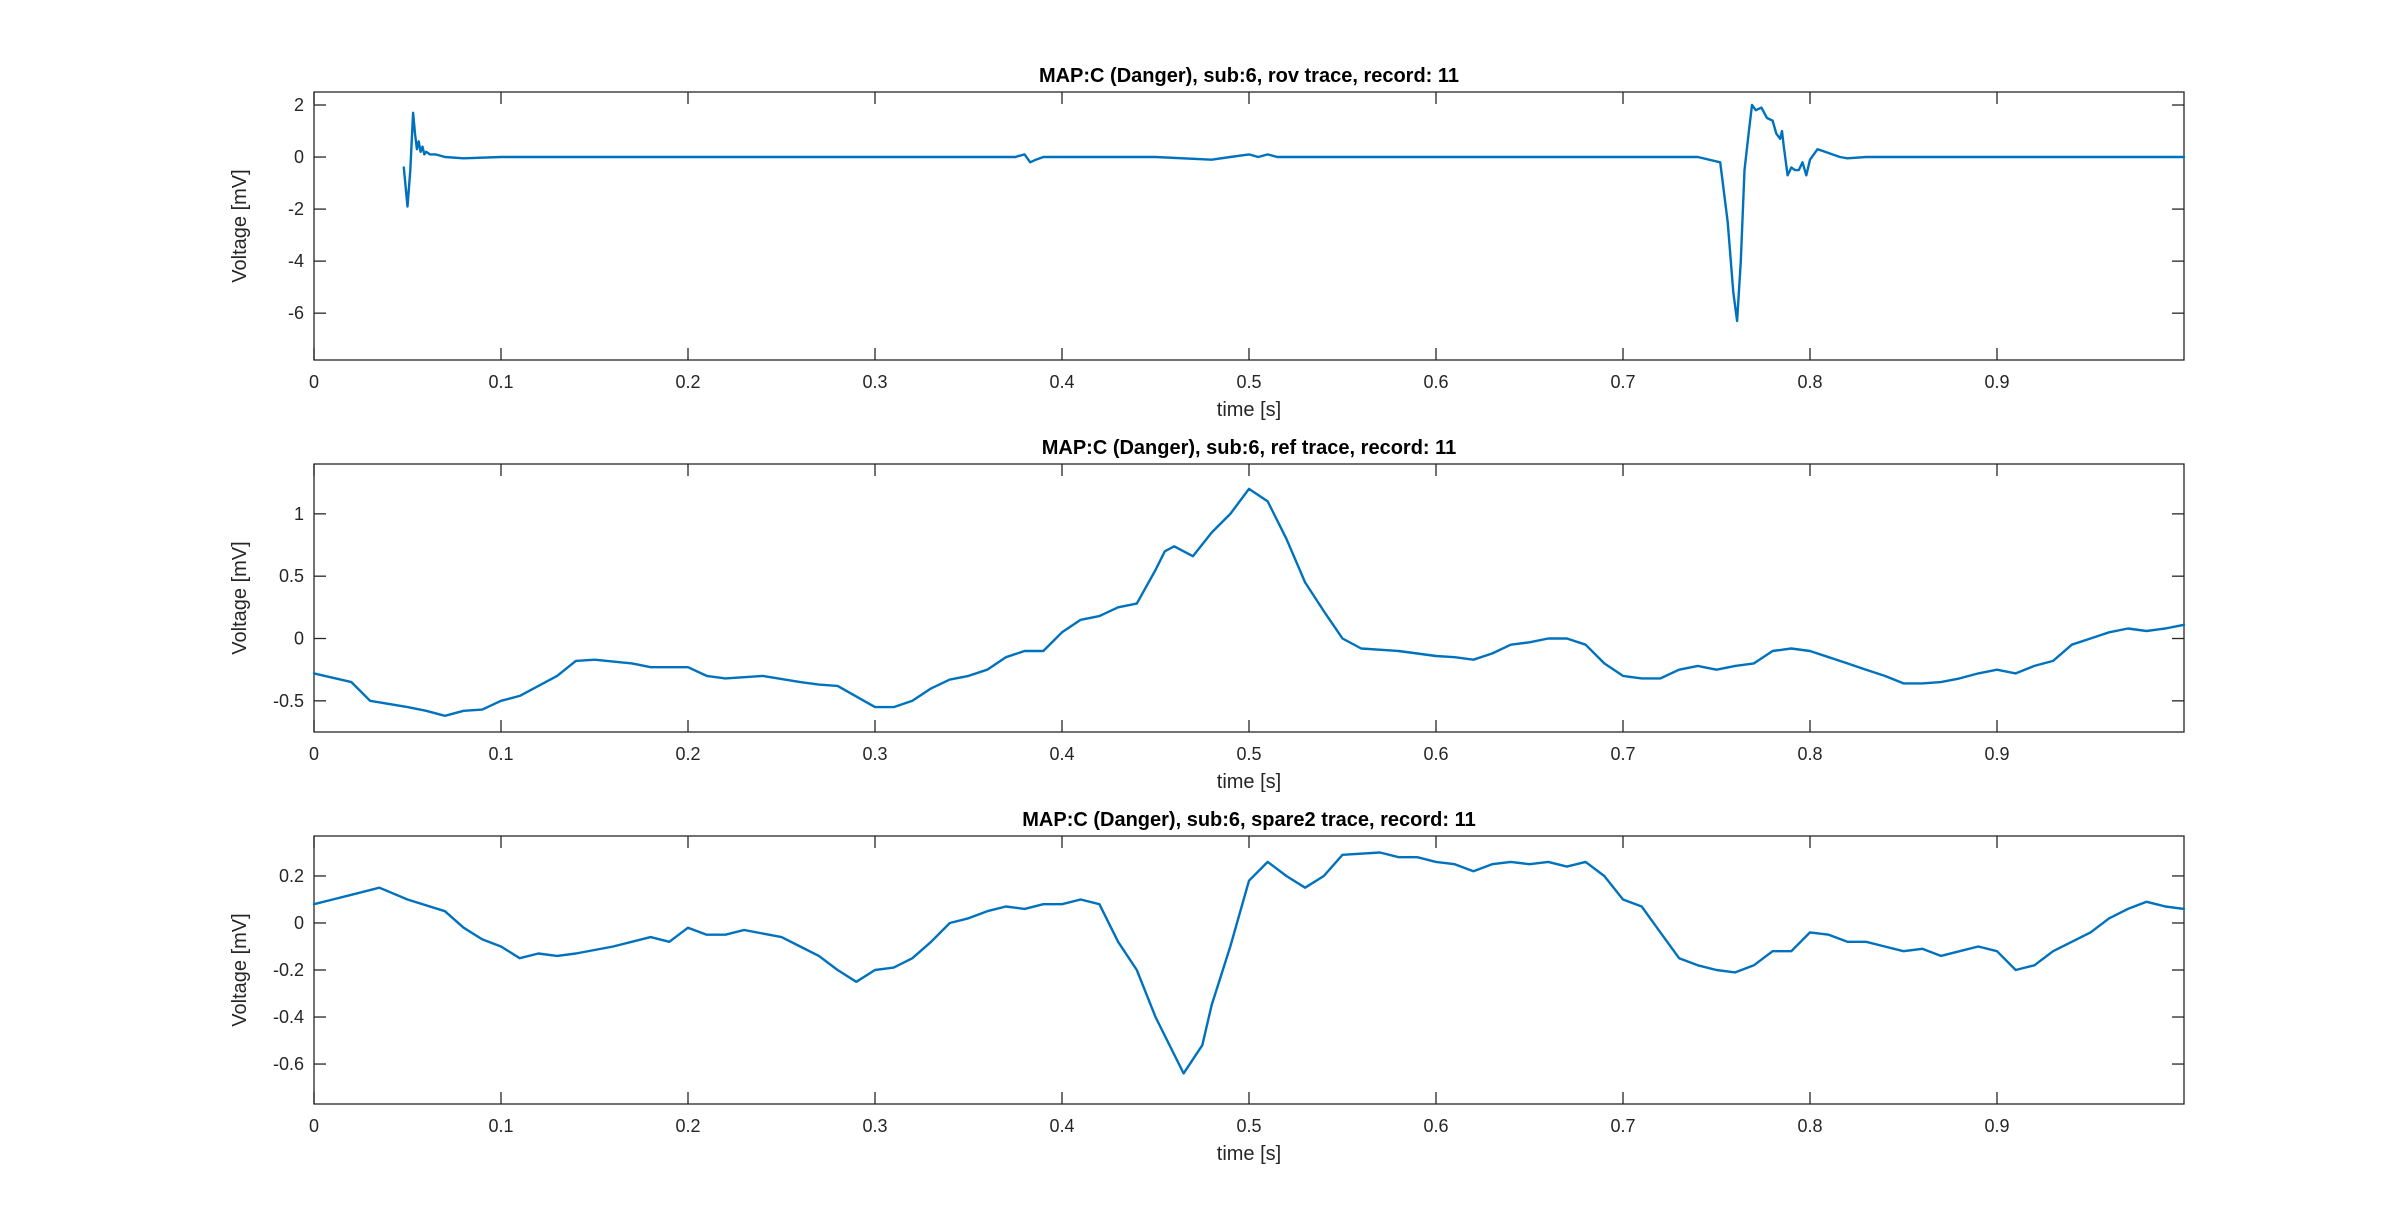 The width and height of the screenshot is (2400, 1232). I want to click on y-tick-label: -4, so click(296, 261).